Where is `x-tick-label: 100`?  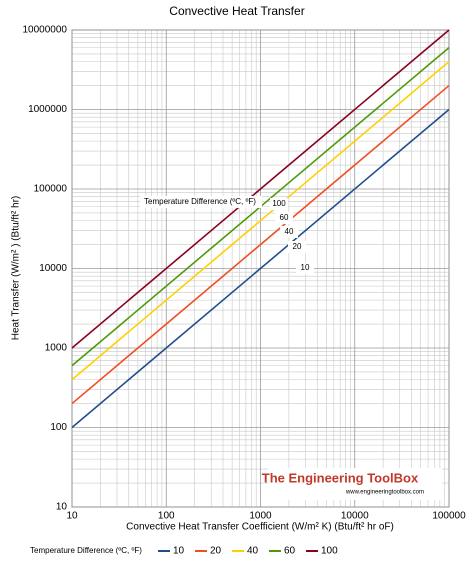
x-tick-label: 100 is located at coordinates (166, 516).